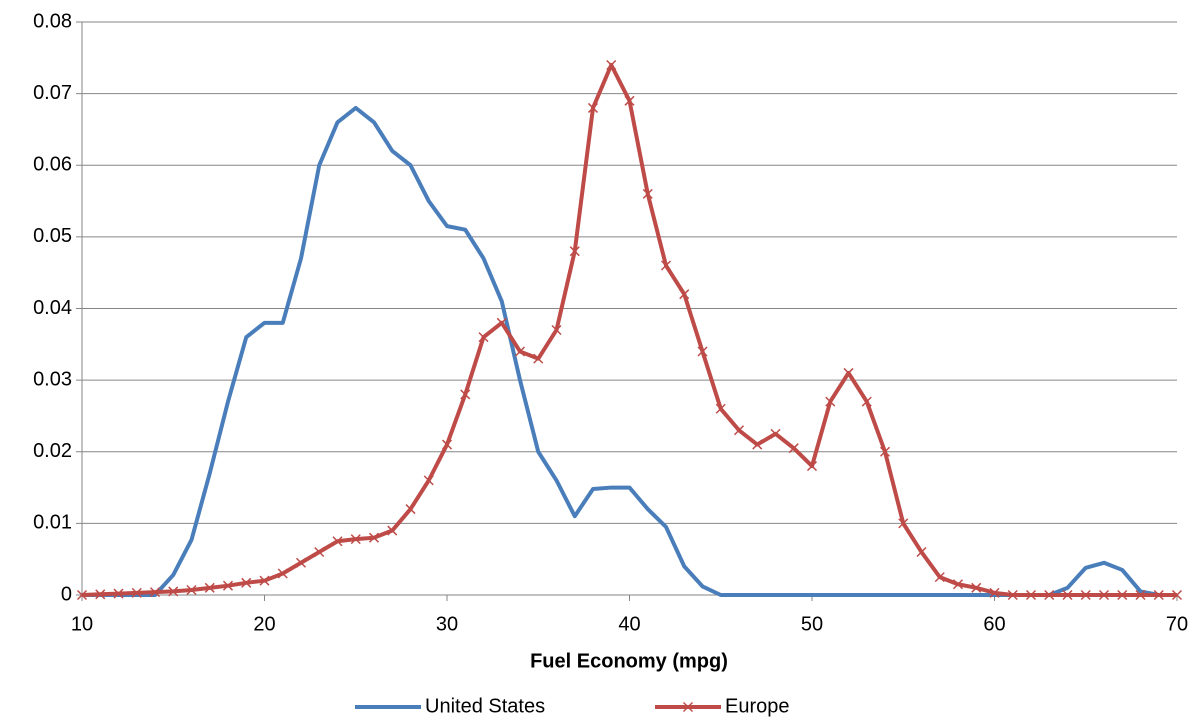 The height and width of the screenshot is (726, 1197). I want to click on x-tick-label: 70, so click(1177, 624).